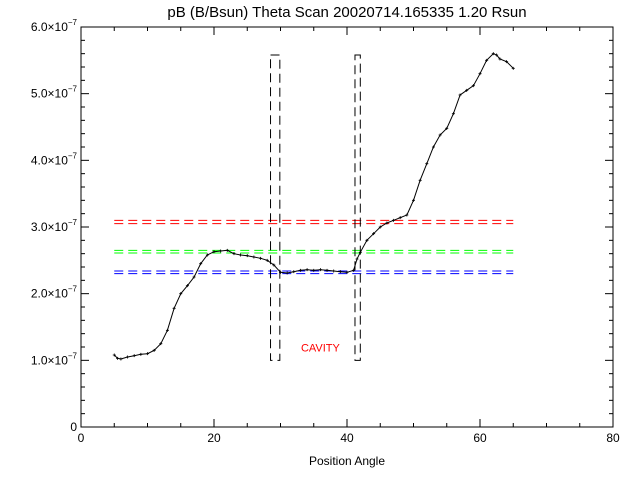 This screenshot has width=640, height=480. I want to click on reference-lines, so click(314, 247).